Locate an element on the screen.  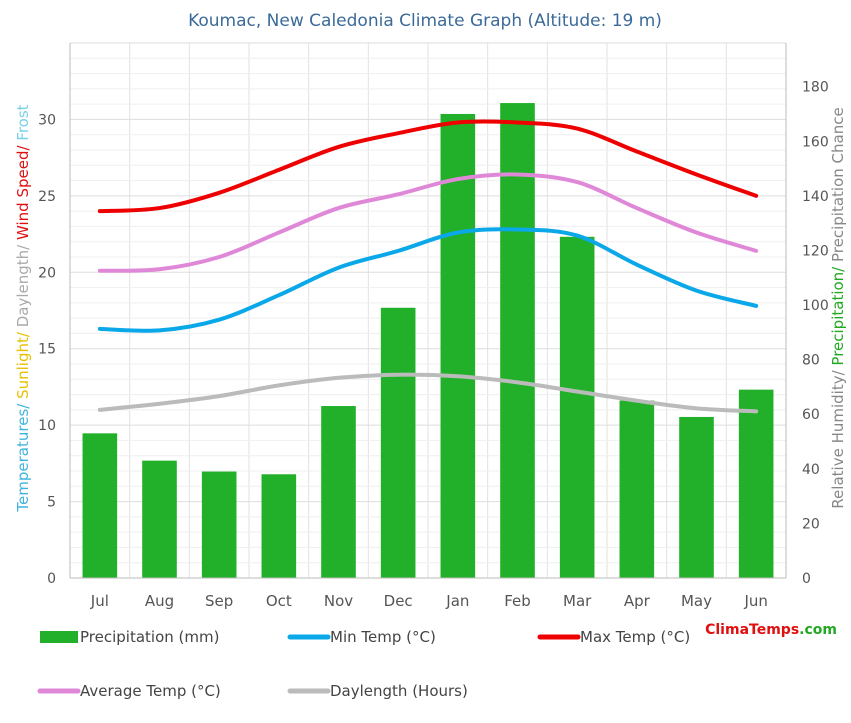
watermark: ClimaTemps.com is located at coordinates (771, 630).